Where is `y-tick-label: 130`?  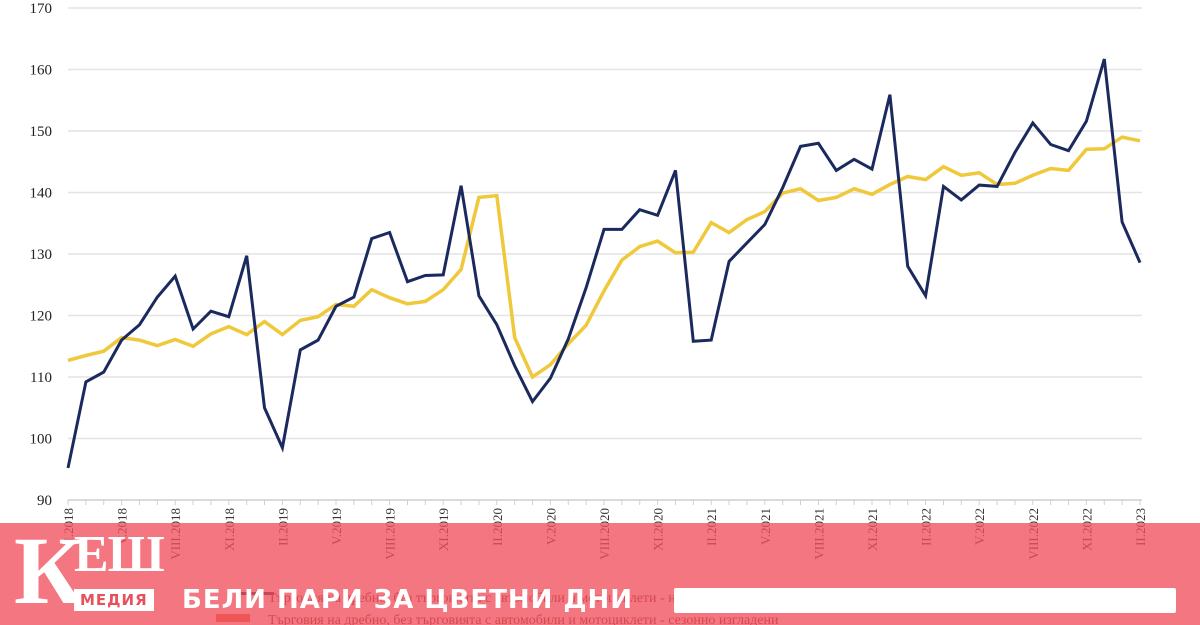
y-tick-label: 130 is located at coordinates (41, 255).